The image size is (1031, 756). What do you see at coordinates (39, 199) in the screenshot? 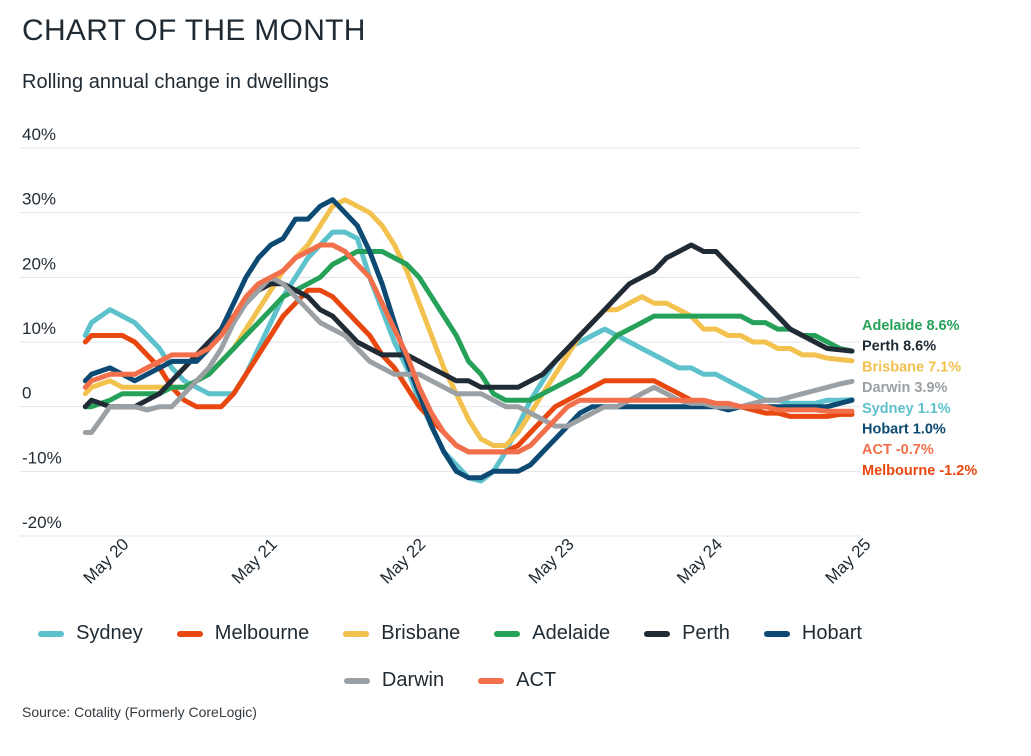
I see `y-tick-label: 30%` at bounding box center [39, 199].